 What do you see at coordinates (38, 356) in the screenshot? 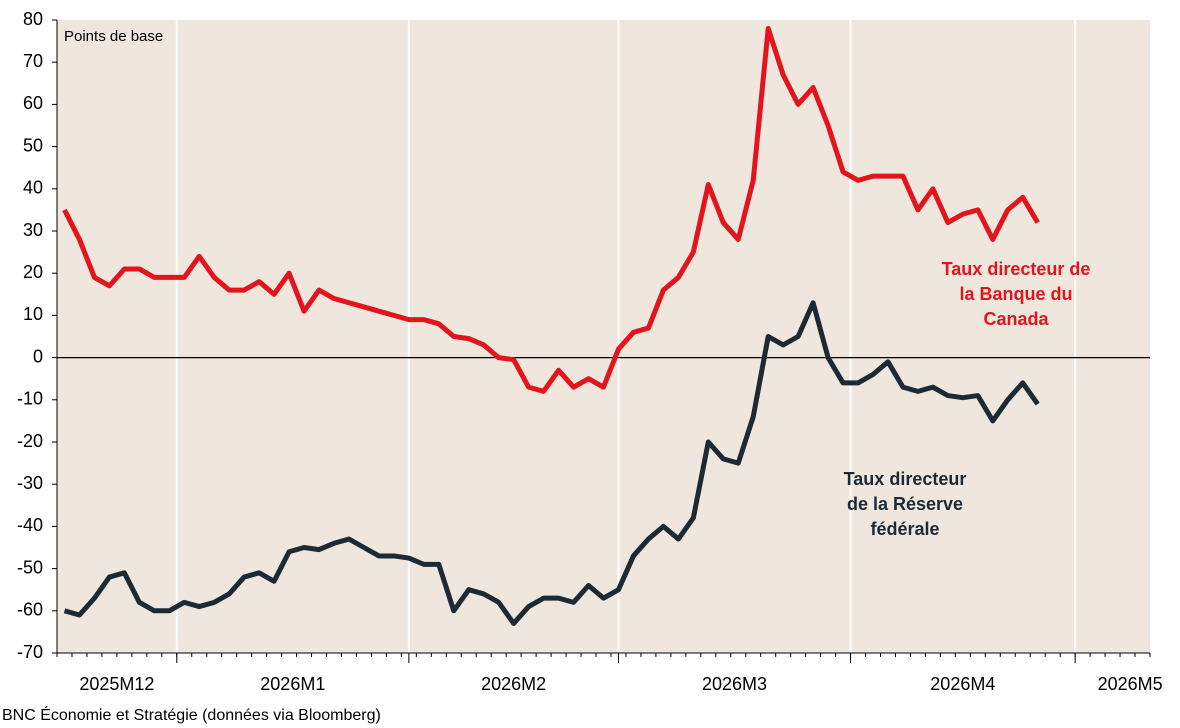
I see `y-tick-label: 0` at bounding box center [38, 356].